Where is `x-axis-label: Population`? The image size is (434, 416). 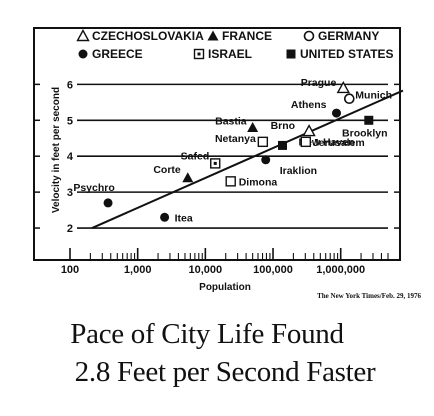
x-axis-label: Population is located at coordinates (225, 287).